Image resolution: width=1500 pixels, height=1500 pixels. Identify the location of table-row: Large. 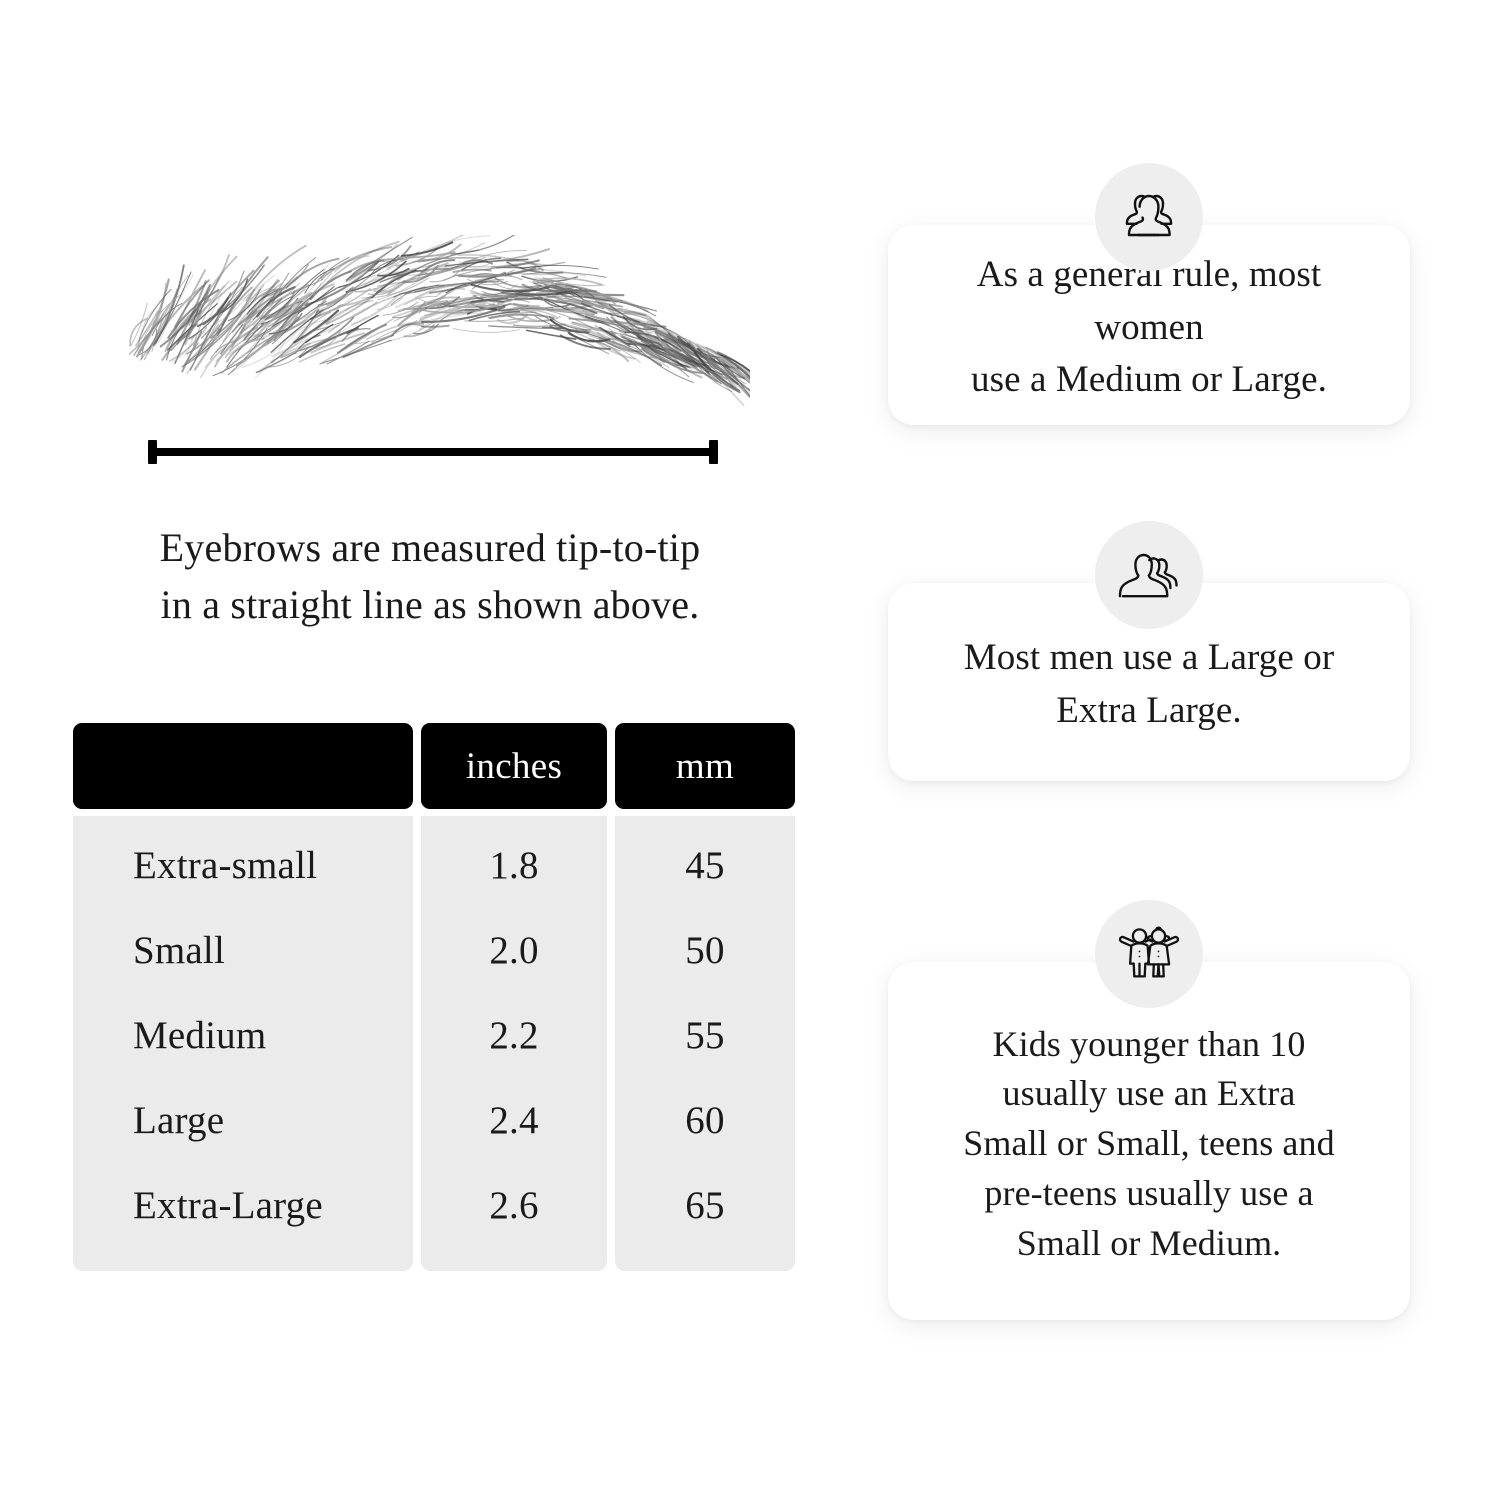
(243, 1120).